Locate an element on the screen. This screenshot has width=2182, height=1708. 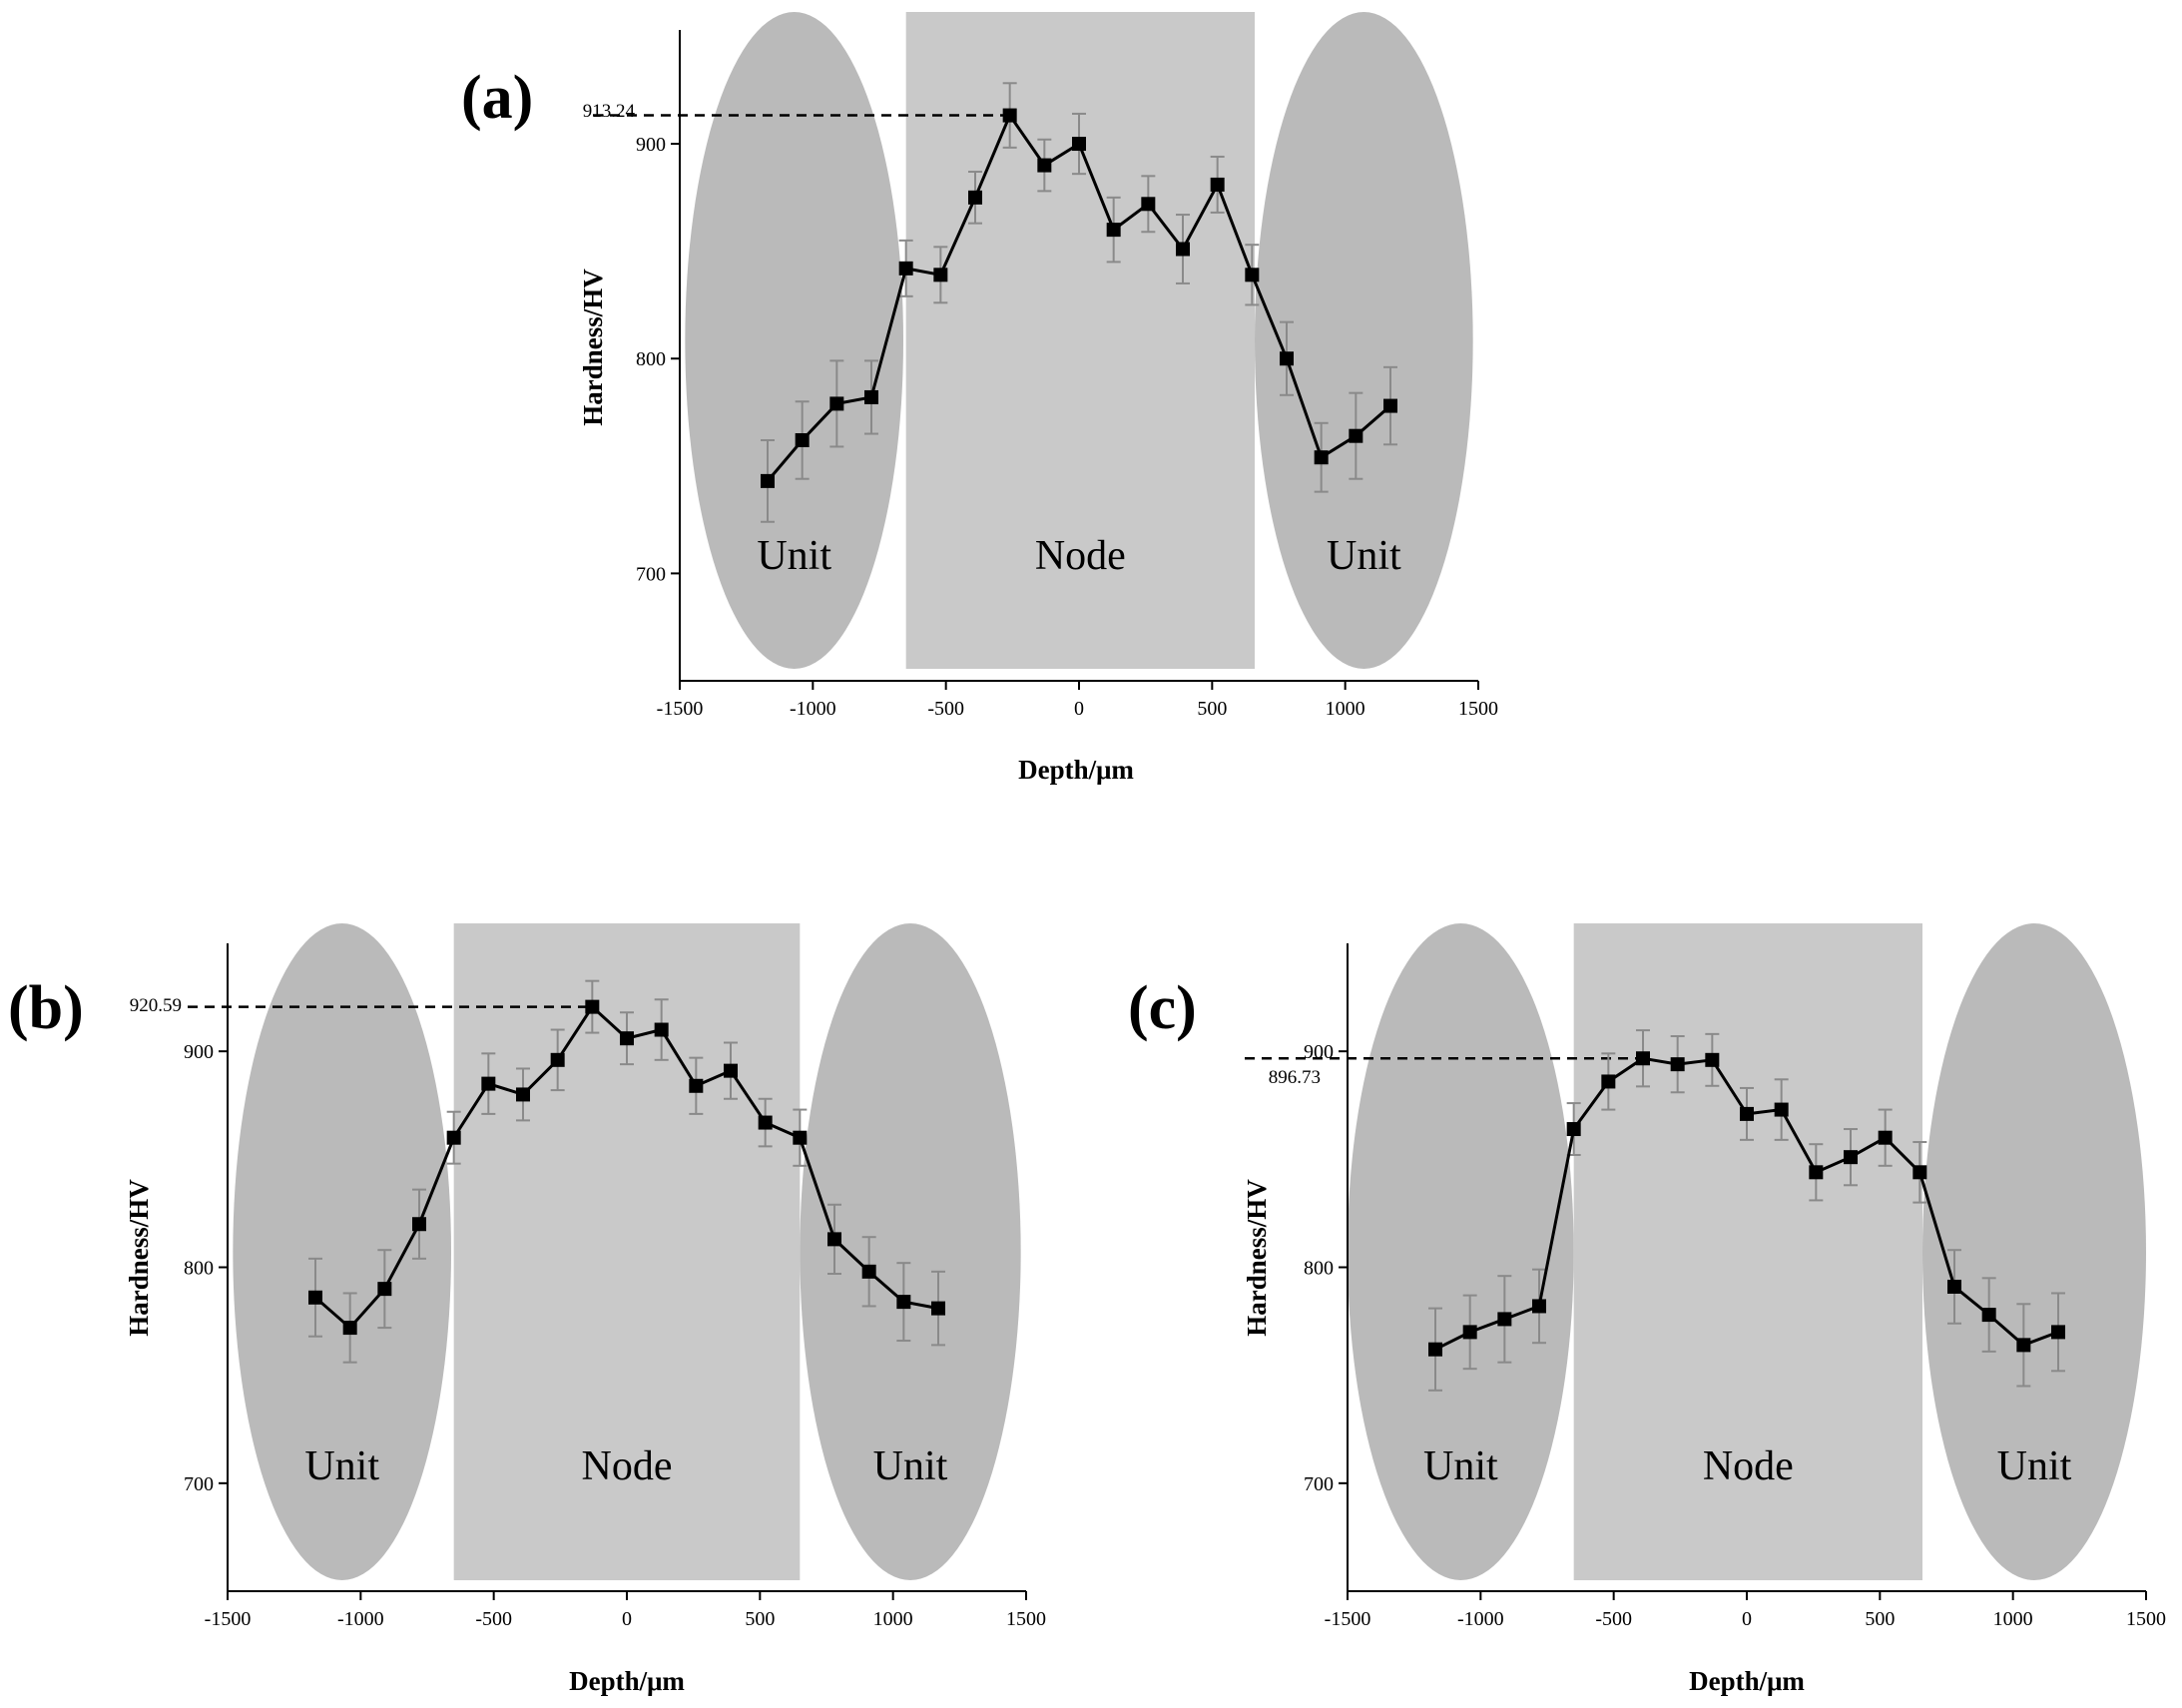
panel-b-label: (b) is located at coordinates (46, 1008).